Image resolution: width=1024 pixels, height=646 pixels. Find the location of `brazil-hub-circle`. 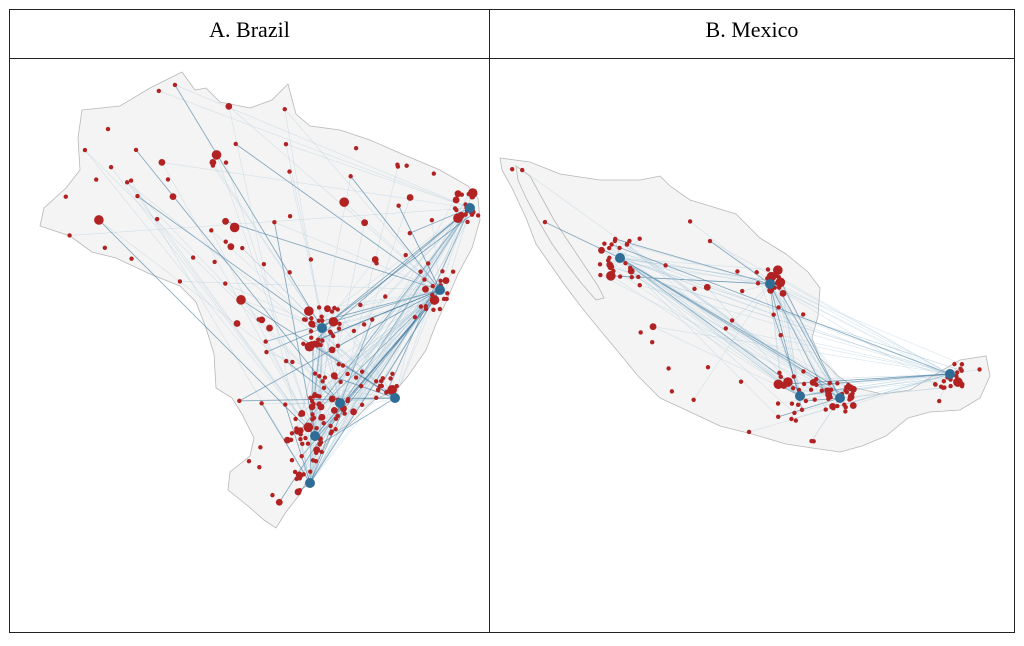

brazil-hub-circle is located at coordinates (470, 208).